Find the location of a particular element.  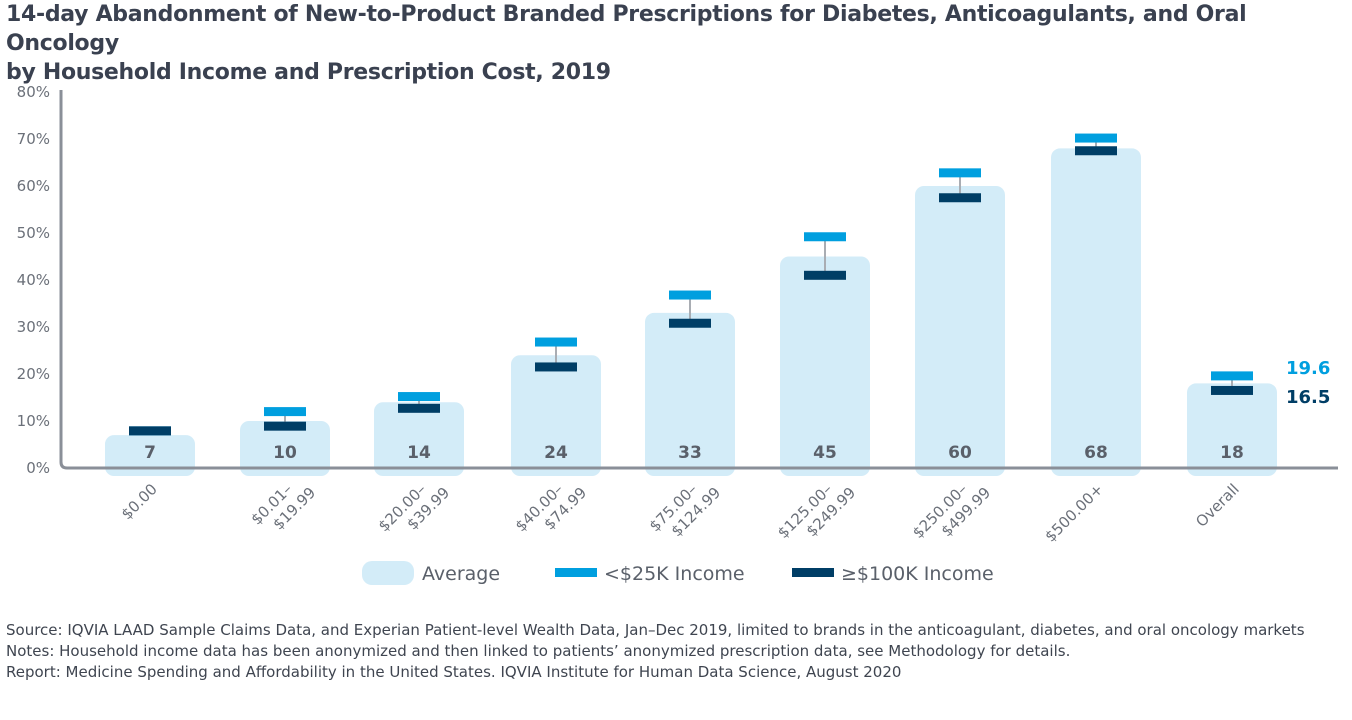

average-value-label: 18 is located at coordinates (1232, 453).